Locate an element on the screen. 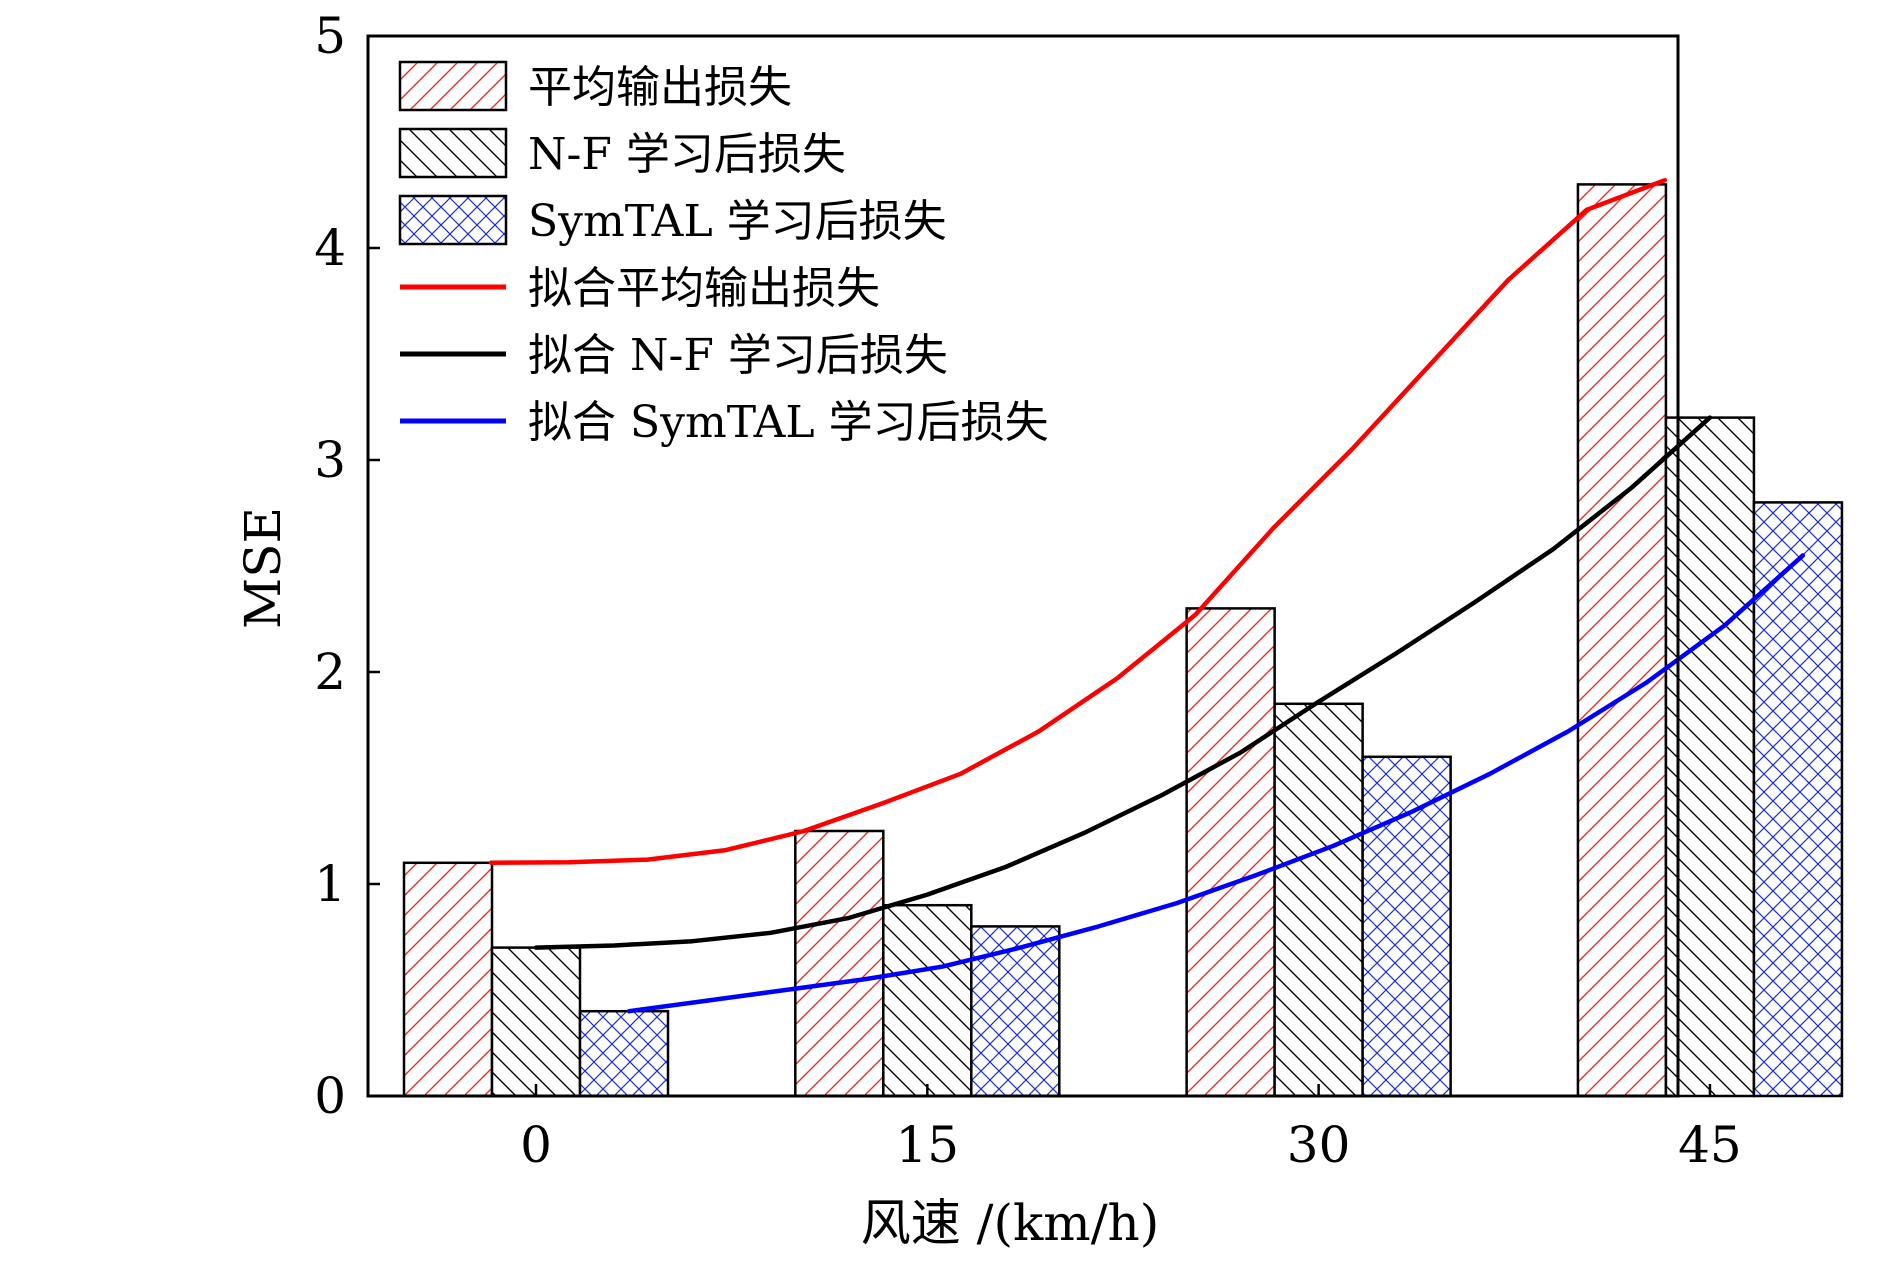 The image size is (1890, 1266). y-axis-label: MSE is located at coordinates (263, 568).